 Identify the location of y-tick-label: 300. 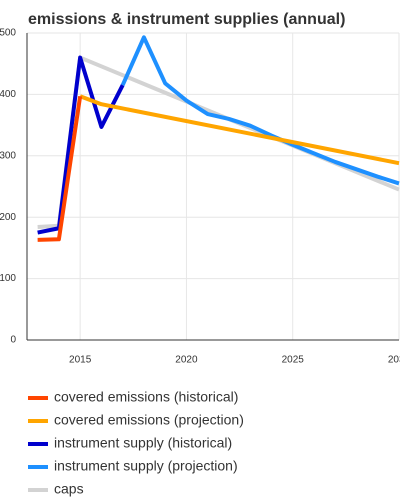
(8, 155).